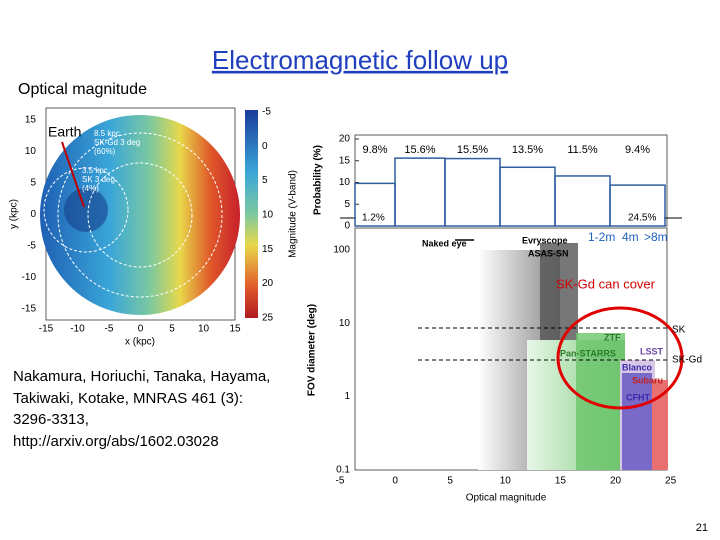  I want to click on colorbar-tick: 25, so click(268, 317).